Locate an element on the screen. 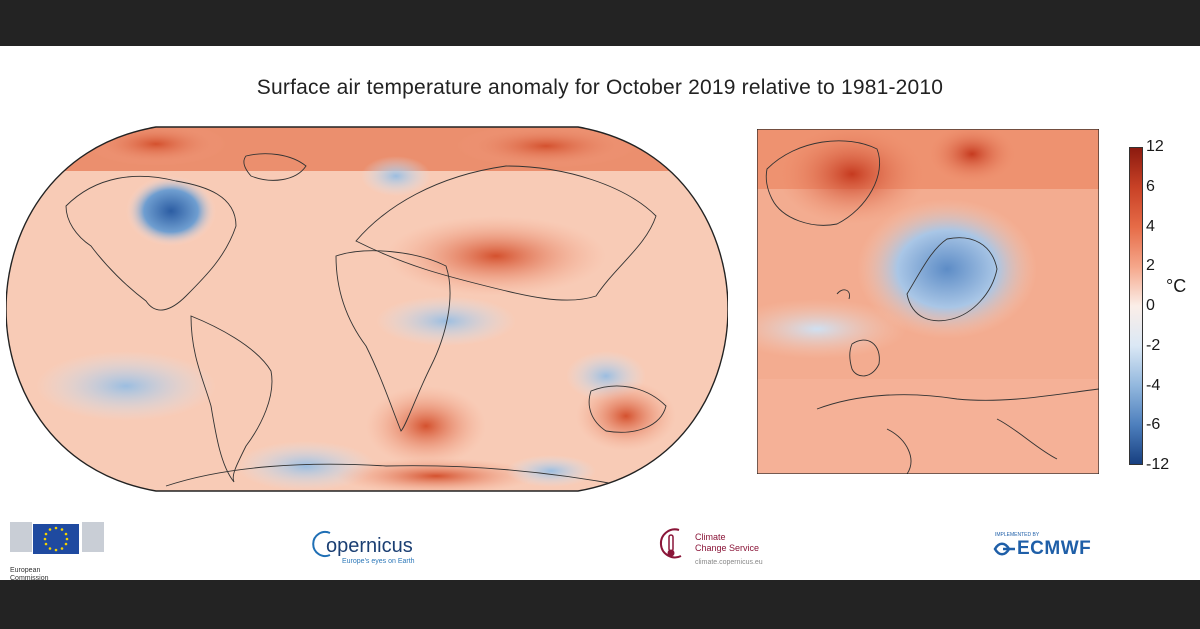  european-commission-logo: European Commission is located at coordinates (57, 549).